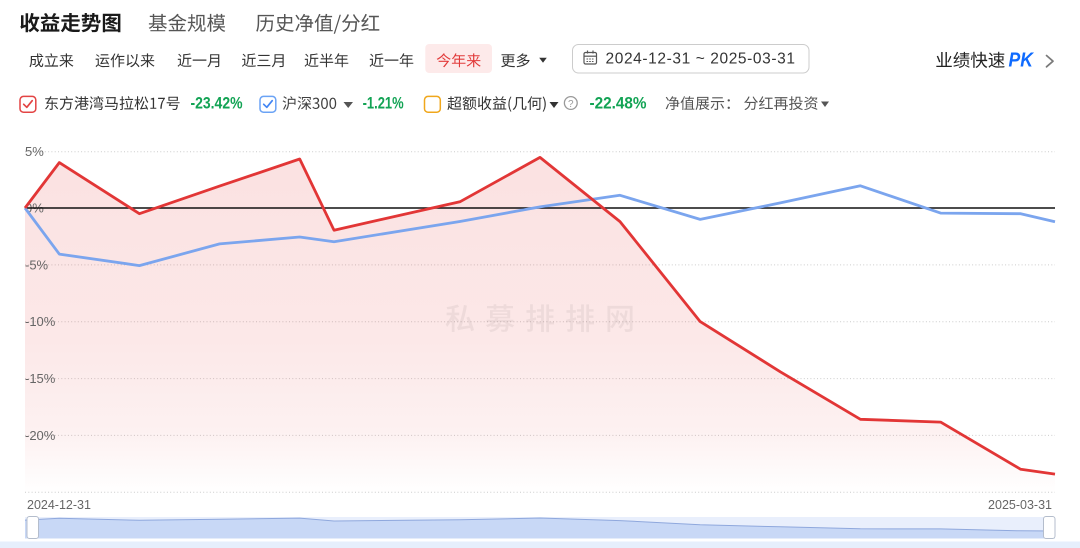 This screenshot has height=548, width=1080. What do you see at coordinates (40, 321) in the screenshot?
I see `svg-text: -10%` at bounding box center [40, 321].